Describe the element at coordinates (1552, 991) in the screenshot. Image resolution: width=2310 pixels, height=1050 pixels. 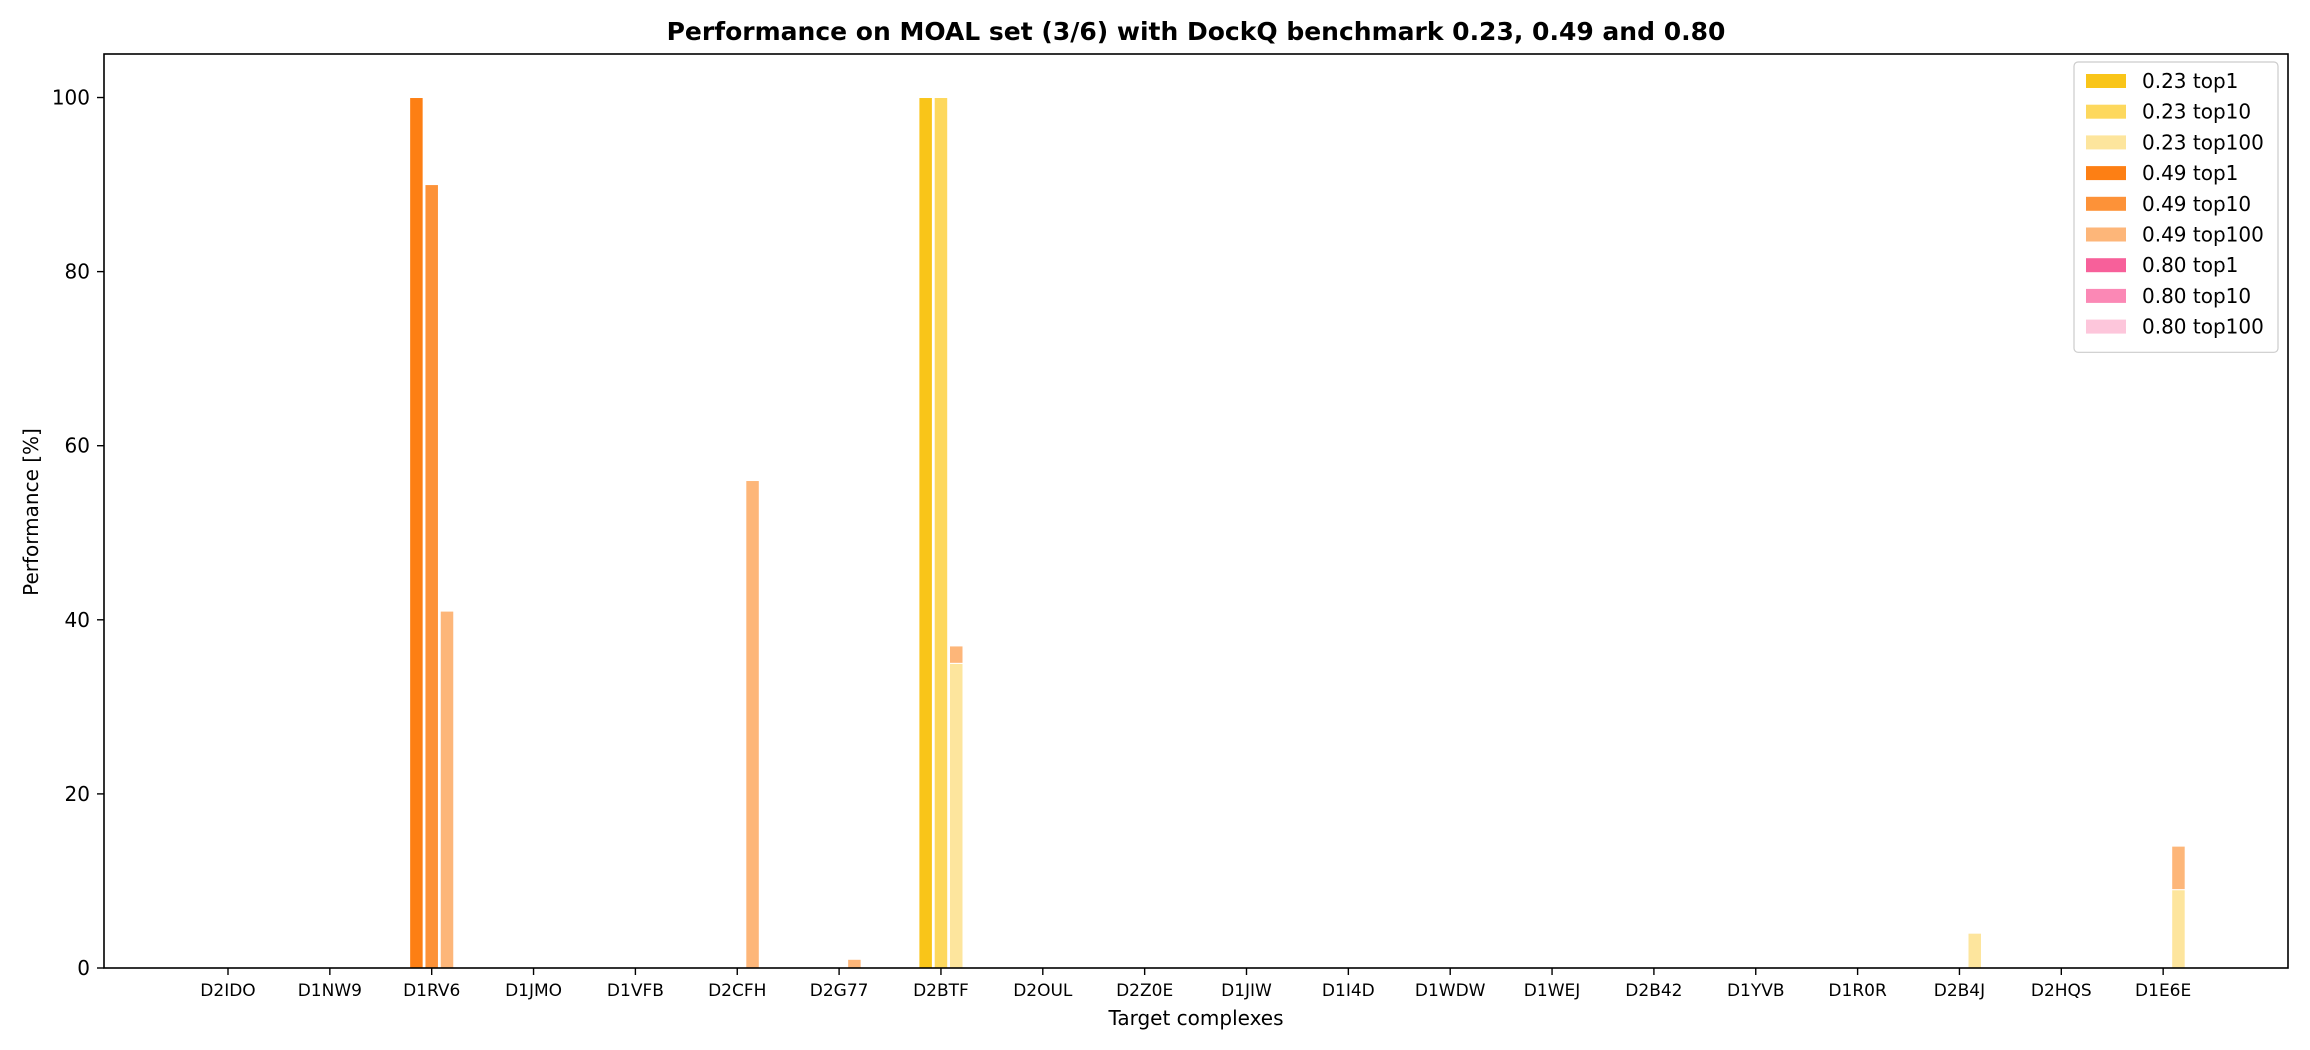
I see `x-tick-label: D1WEJ` at that location.